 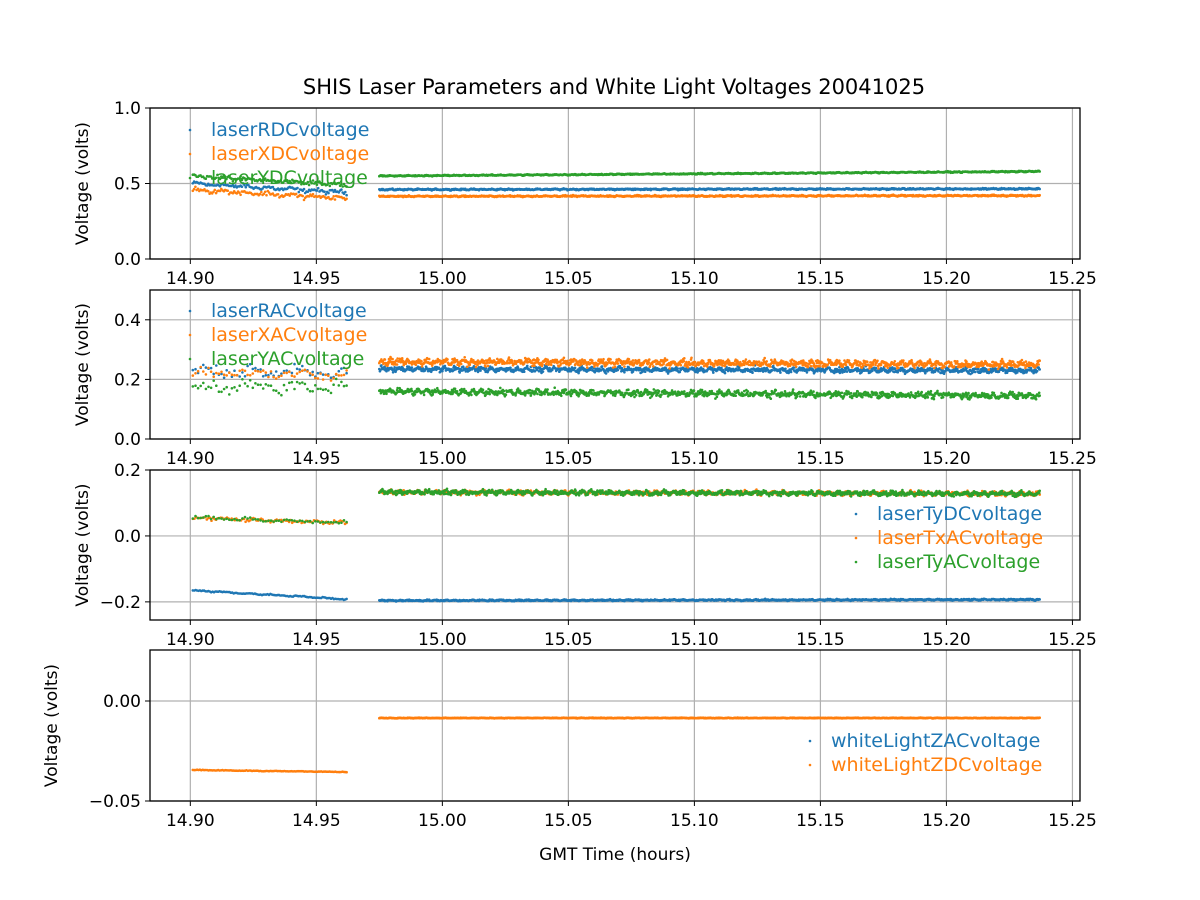 I want to click on x-tick-label: 15.25, so click(x=1072, y=279).